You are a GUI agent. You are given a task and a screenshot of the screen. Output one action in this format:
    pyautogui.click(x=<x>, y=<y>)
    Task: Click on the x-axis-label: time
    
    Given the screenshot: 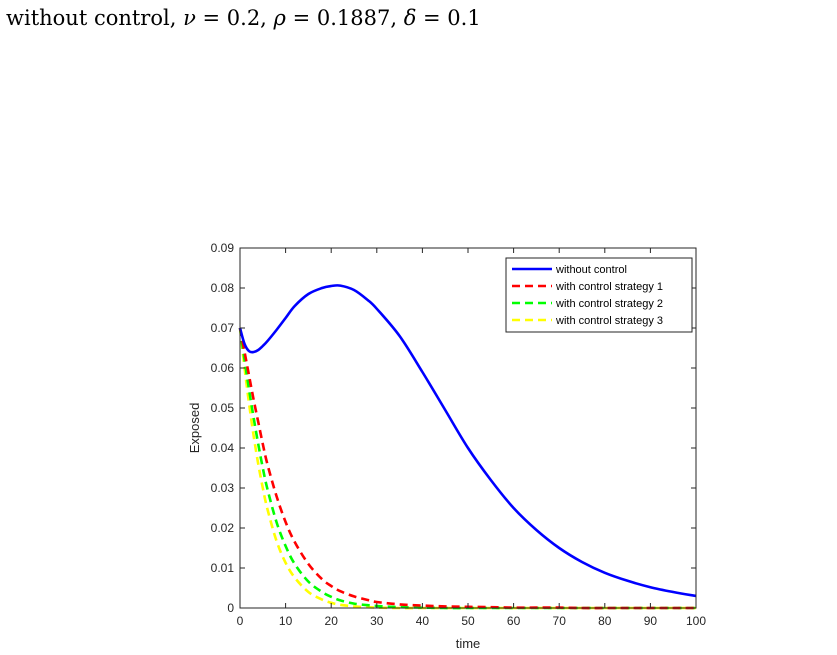 What is the action you would take?
    pyautogui.click(x=468, y=643)
    